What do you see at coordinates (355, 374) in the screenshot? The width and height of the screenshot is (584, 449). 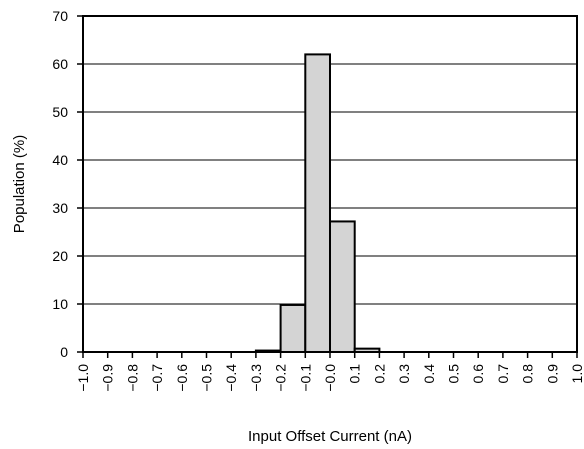 I see `x-tick-label: 0.1` at bounding box center [355, 374].